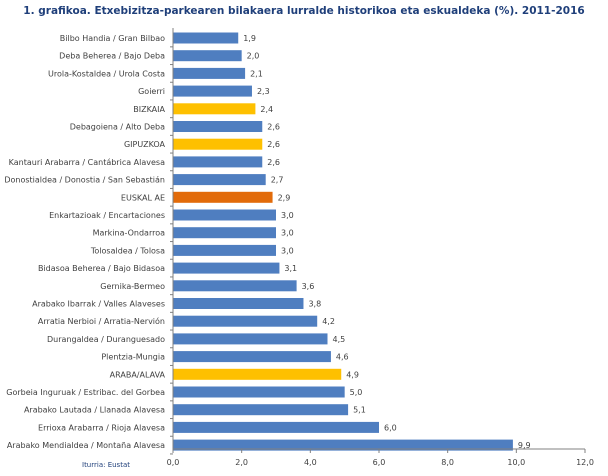  I want to click on x-tick-label: 8,0, so click(447, 462).